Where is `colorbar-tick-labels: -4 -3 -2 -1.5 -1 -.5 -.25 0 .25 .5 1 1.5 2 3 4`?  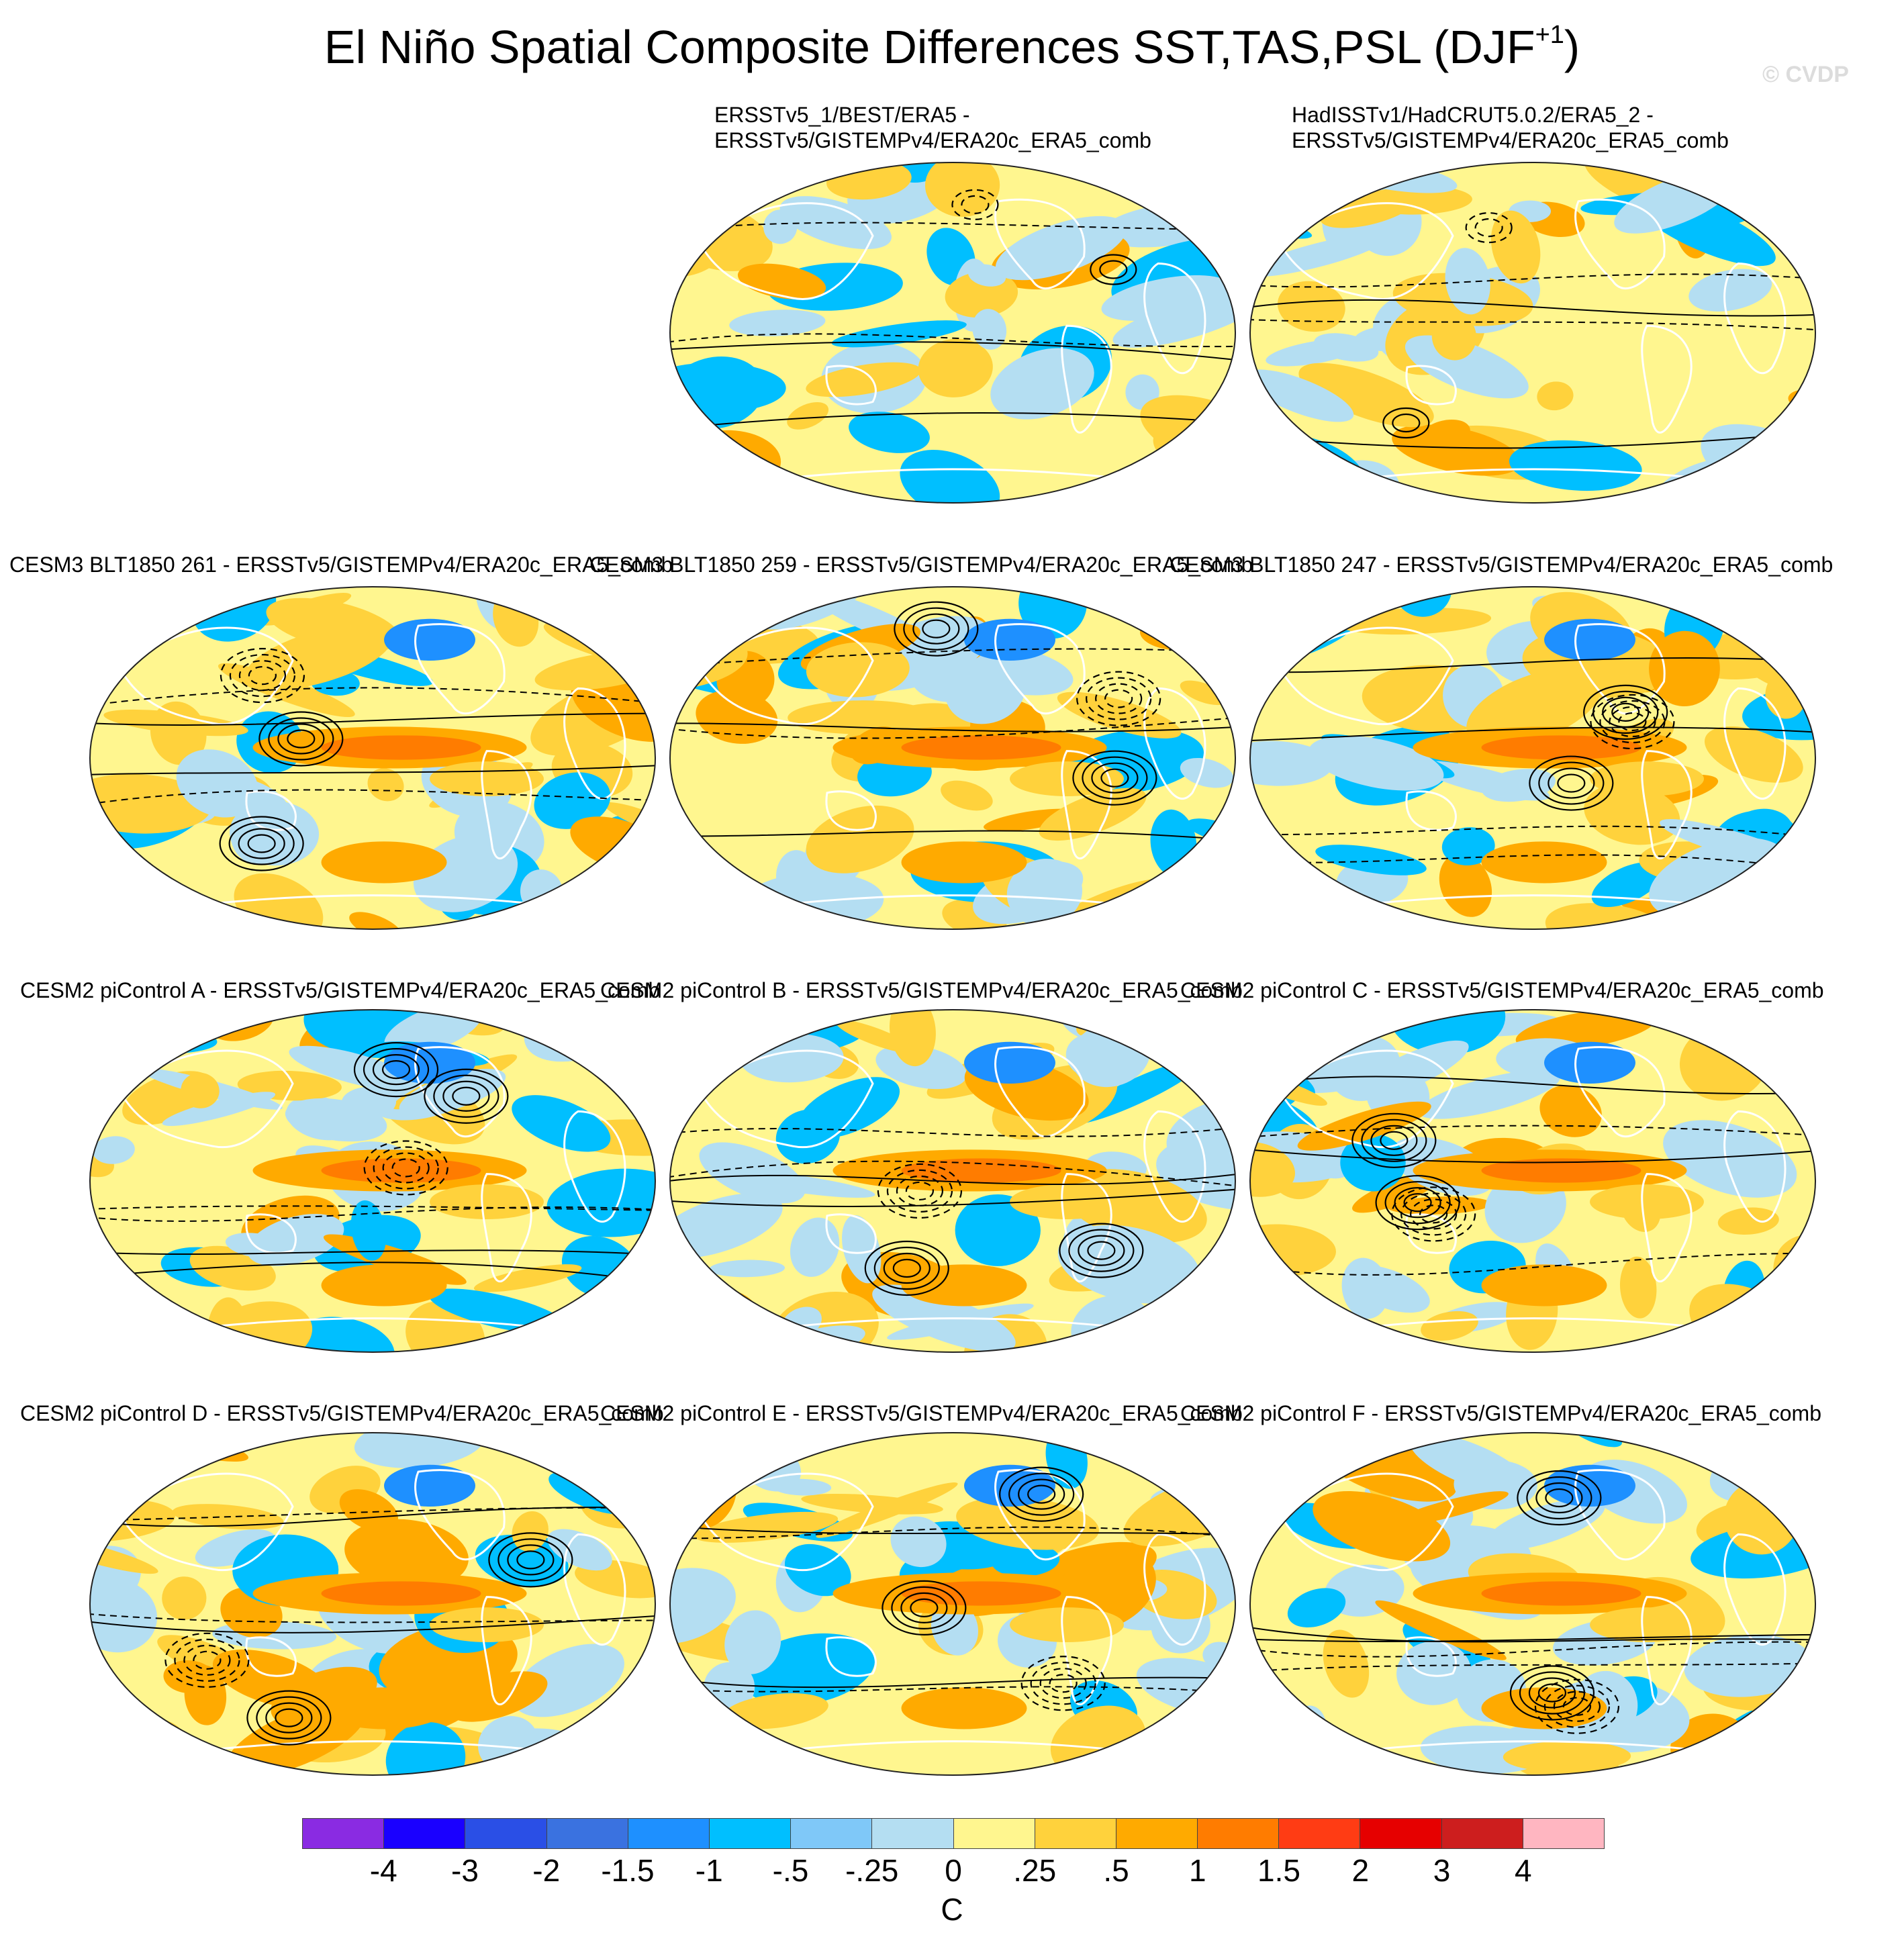
colorbar-tick-labels: -4 -3 -2 -1.5 -1 -.5 -.25 0 .25 .5 1 1.5 2 3 4 is located at coordinates (953, 1870).